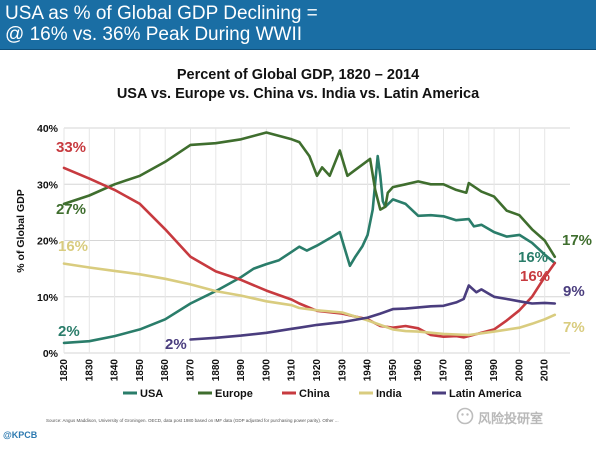 Image resolution: width=596 pixels, height=451 pixels. I want to click on x-tick-label: 2010, so click(545, 370).